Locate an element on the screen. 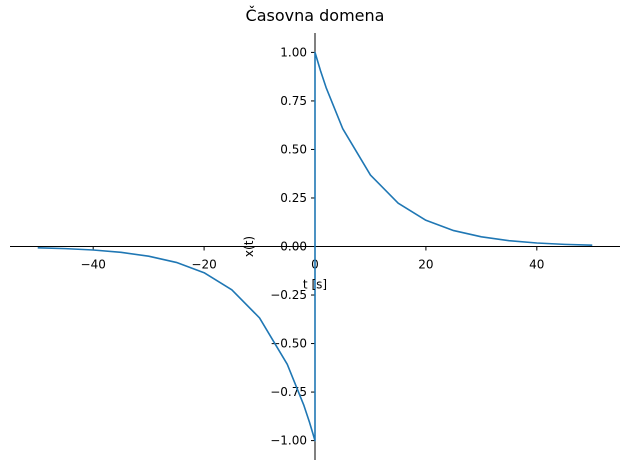 This screenshot has height=470, width=630. y-tick-label: −0.25 is located at coordinates (288, 295).